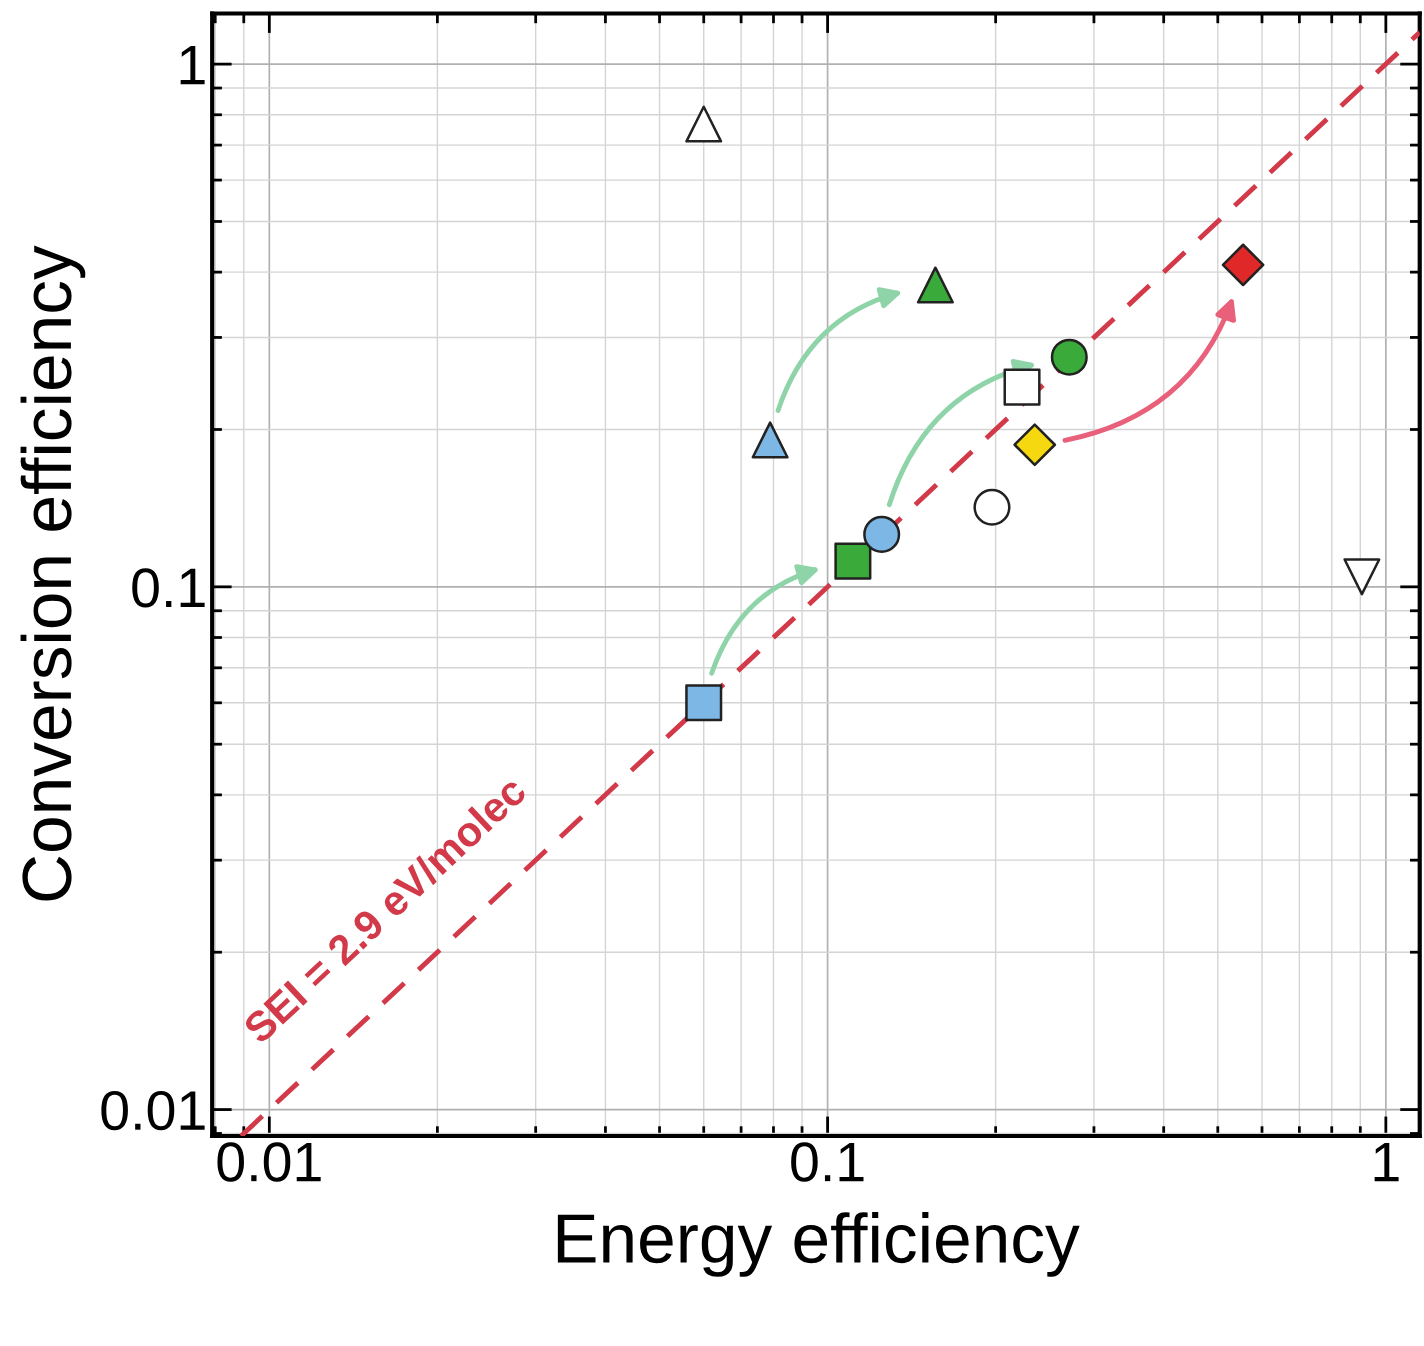 Image resolution: width=1424 pixels, height=1346 pixels. I want to click on x-tick-label: 0.1, so click(827, 1162).